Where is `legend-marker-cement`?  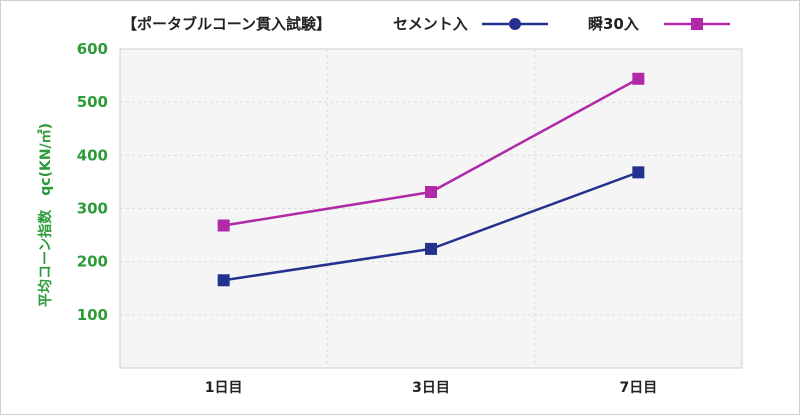 legend-marker-cement is located at coordinates (515, 24).